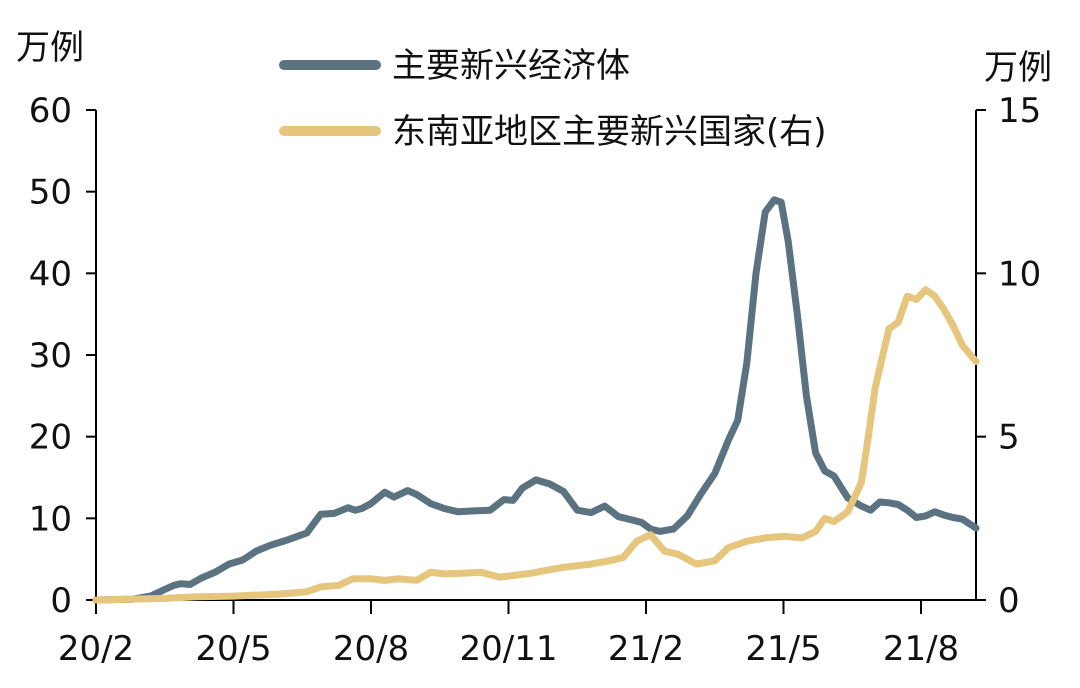  Describe the element at coordinates (371, 649) in the screenshot. I see `x-tick-label: 20/8` at that location.